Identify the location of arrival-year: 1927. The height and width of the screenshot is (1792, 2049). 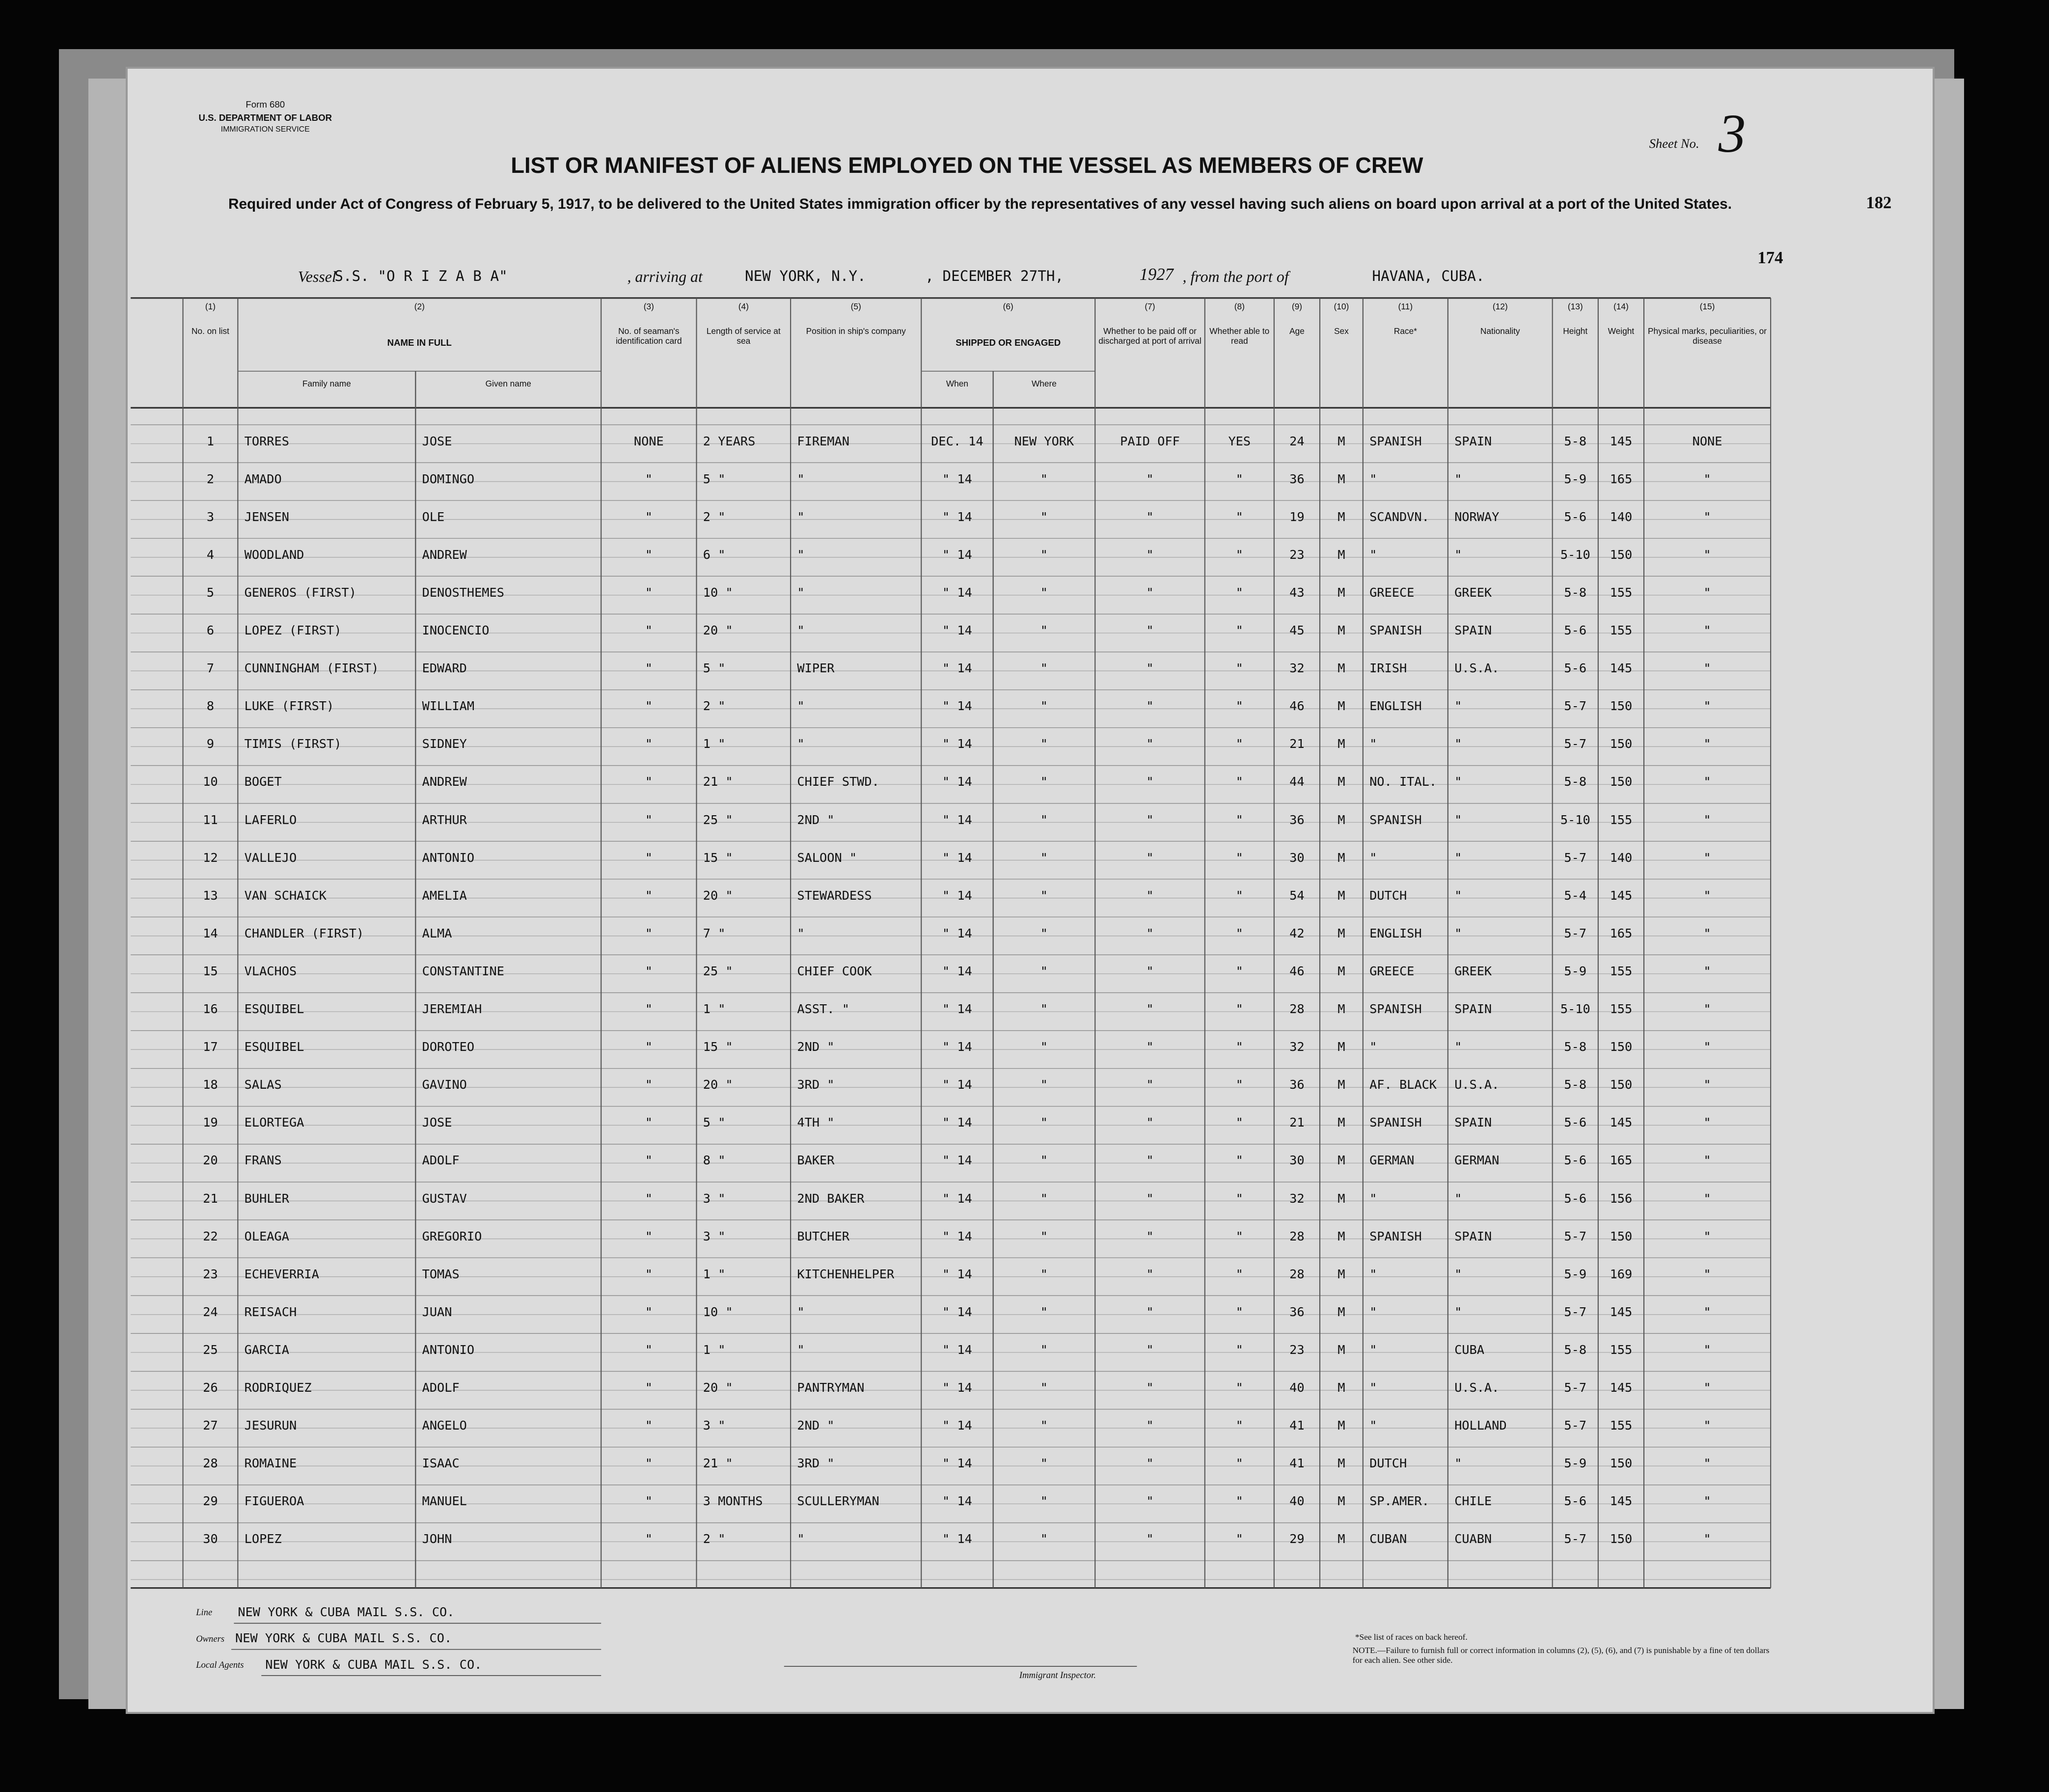
(1156, 274).